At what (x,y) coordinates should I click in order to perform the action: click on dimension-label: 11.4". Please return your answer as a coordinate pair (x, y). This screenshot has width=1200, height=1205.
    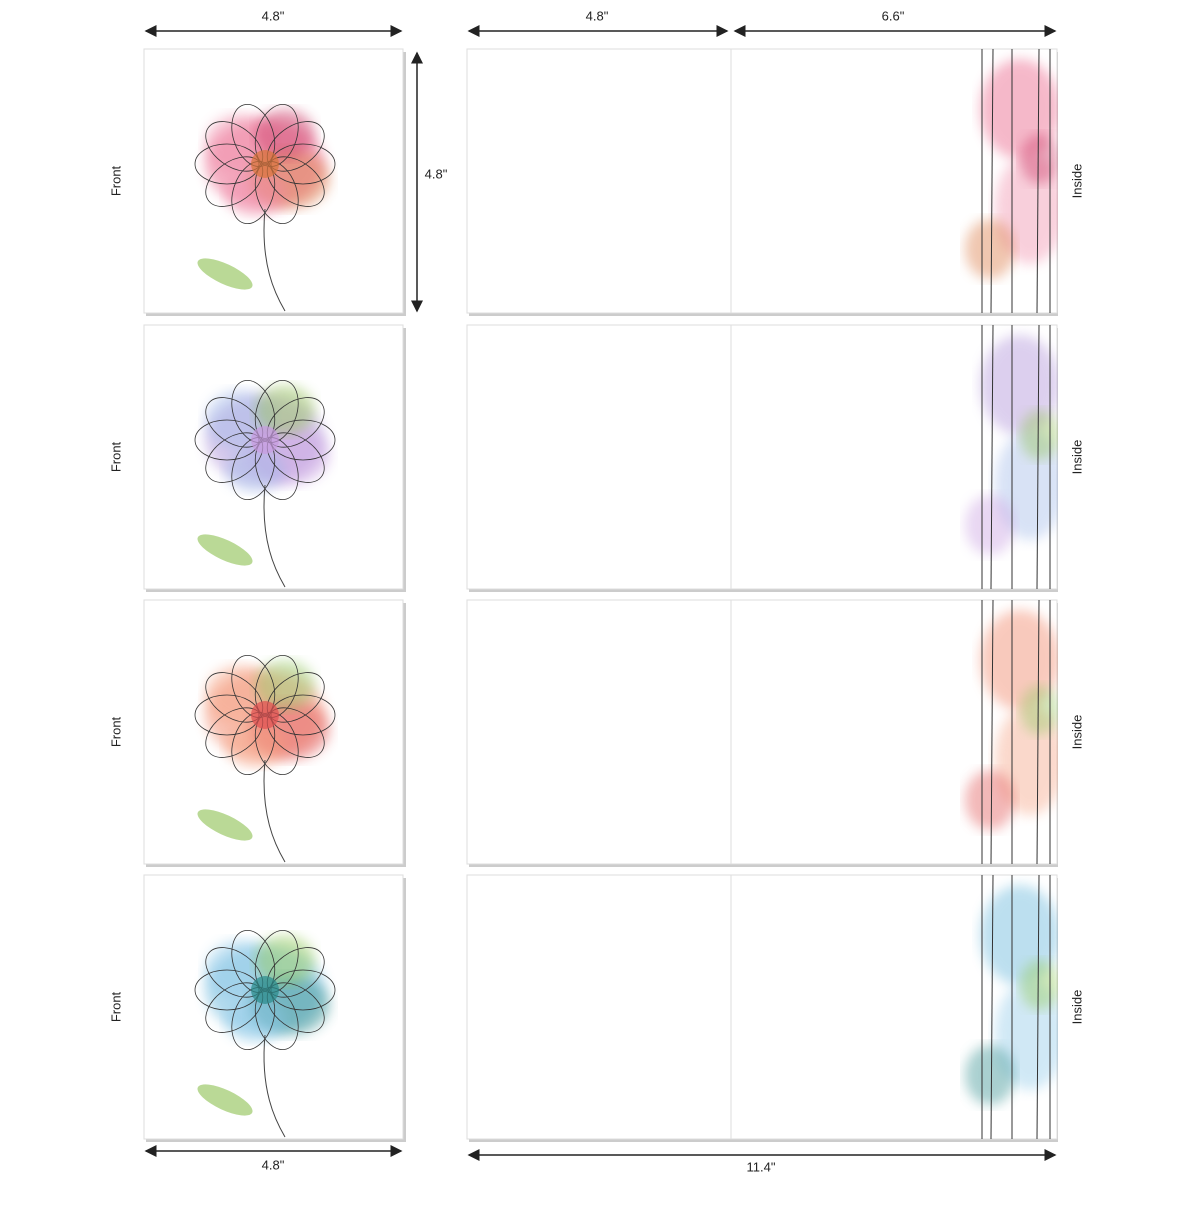
    Looking at the image, I should click on (761, 1166).